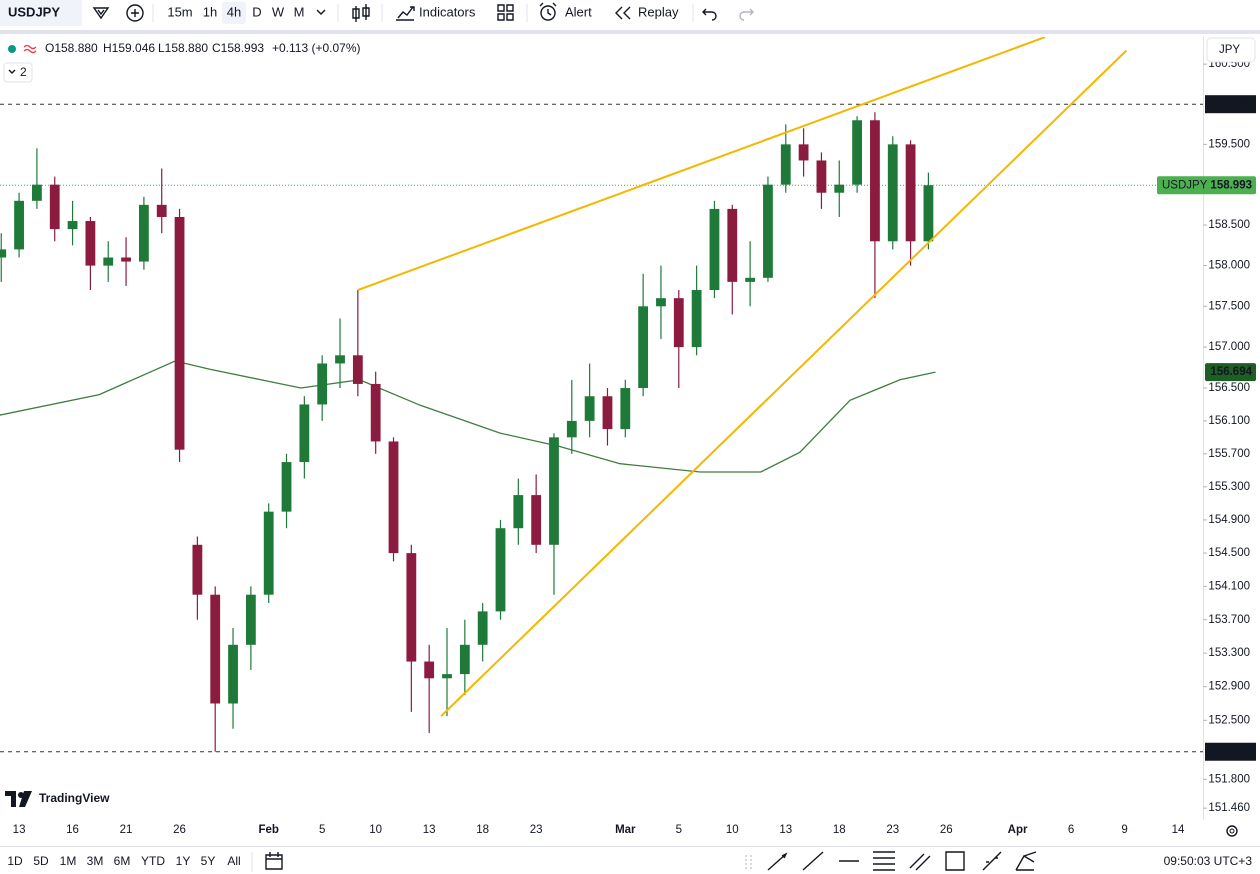  I want to click on x-tick-label: 9, so click(1124, 830).